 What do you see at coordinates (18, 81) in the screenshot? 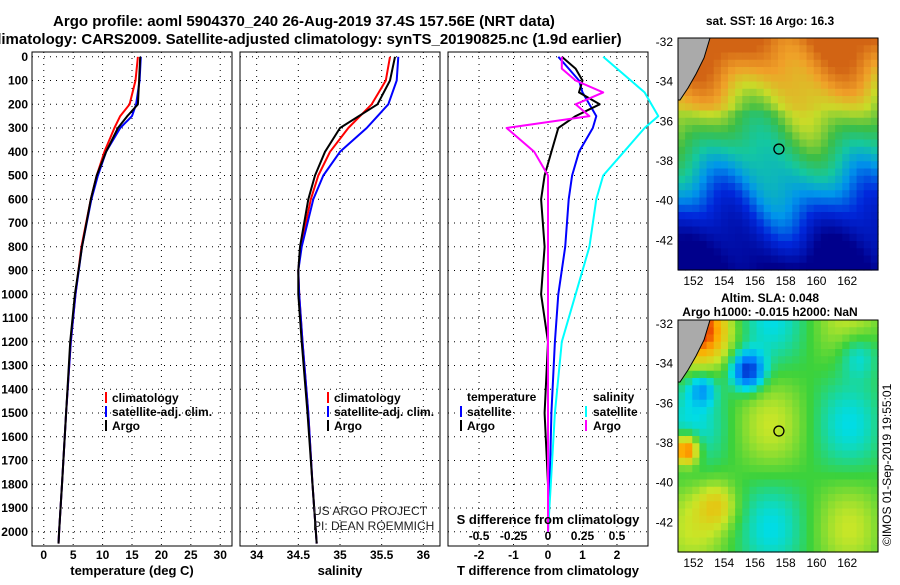
I see `depth-tick-label: 100` at bounding box center [18, 81].